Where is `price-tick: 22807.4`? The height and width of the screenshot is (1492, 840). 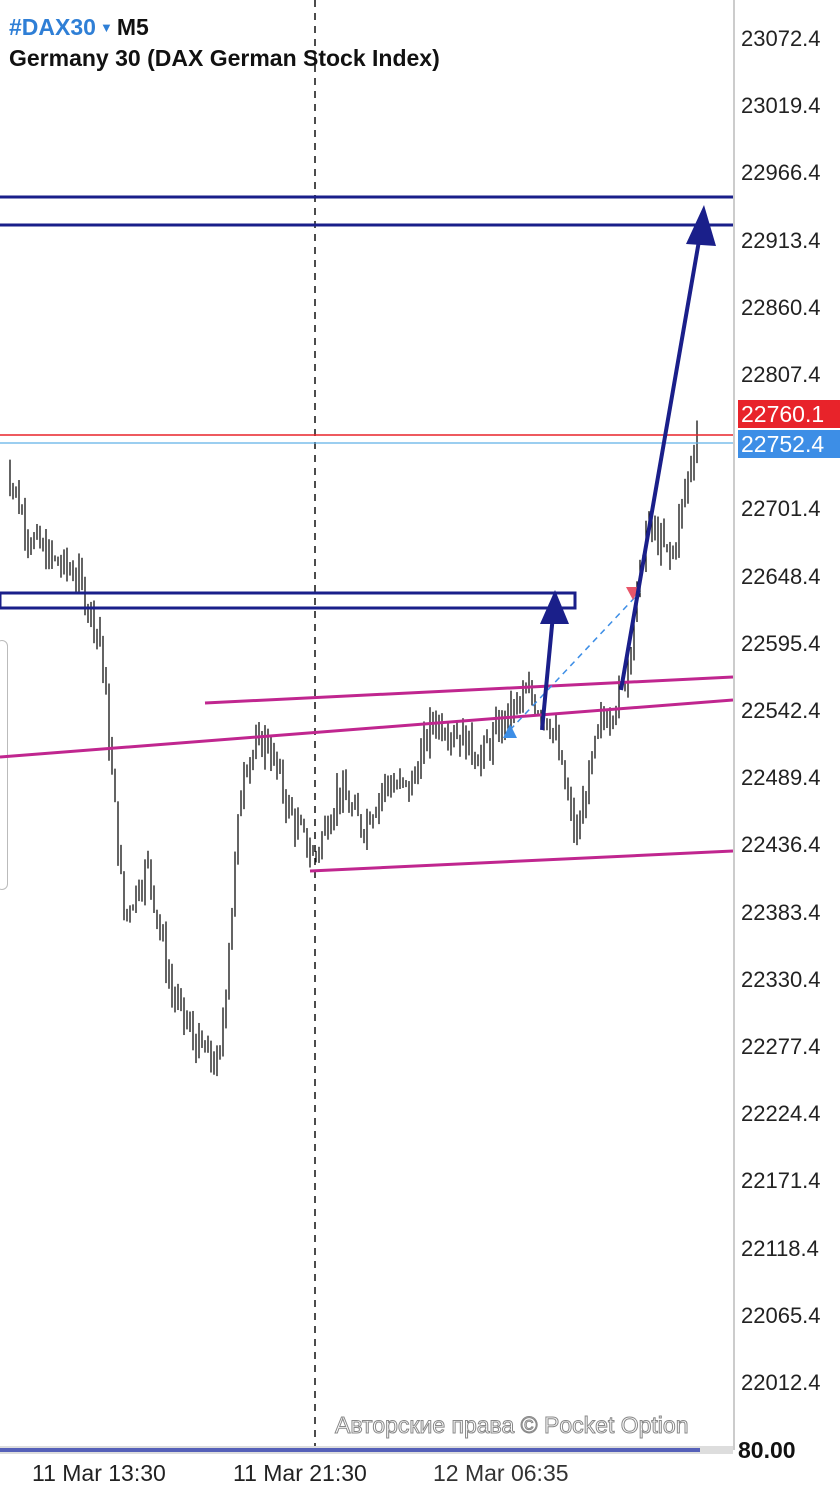
price-tick: 22807.4 is located at coordinates (781, 374).